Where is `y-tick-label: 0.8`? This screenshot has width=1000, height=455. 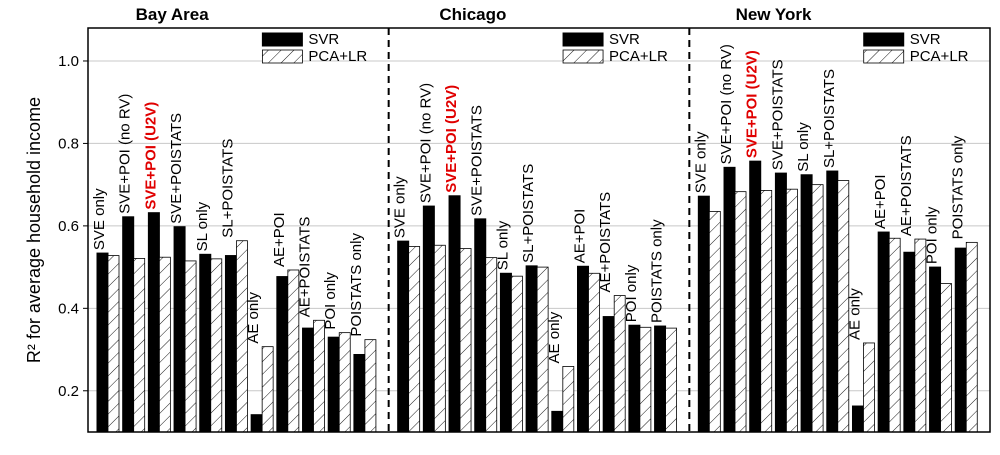
y-tick-label: 0.8 is located at coordinates (68, 143).